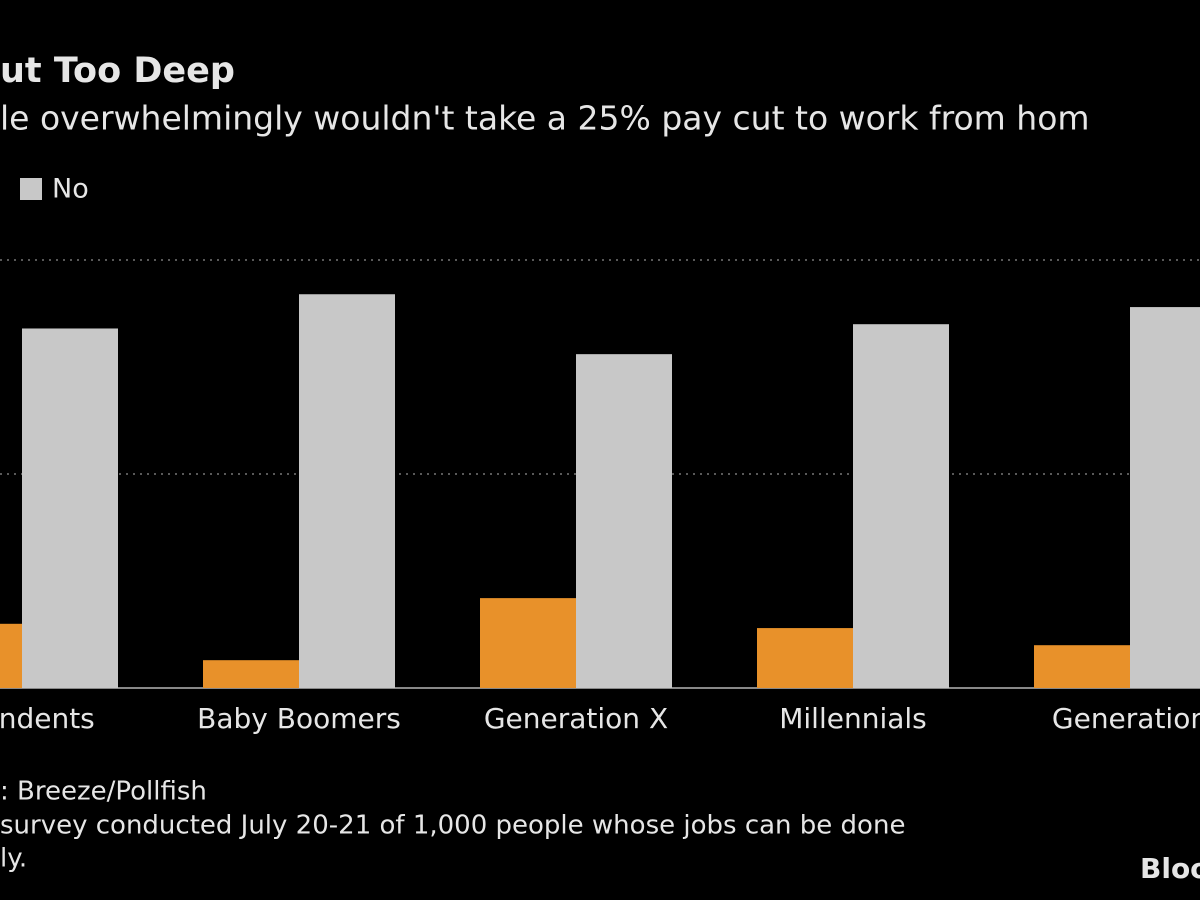 The image size is (1200, 900). Describe the element at coordinates (31, 189) in the screenshot. I see `legend-swatch` at that location.